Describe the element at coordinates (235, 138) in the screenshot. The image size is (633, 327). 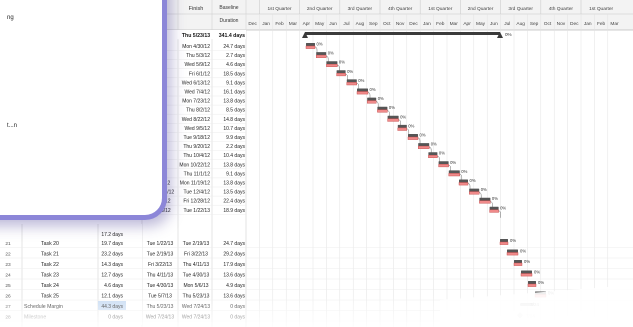
I see `task-baseline-duration: 9.9 days` at that location.